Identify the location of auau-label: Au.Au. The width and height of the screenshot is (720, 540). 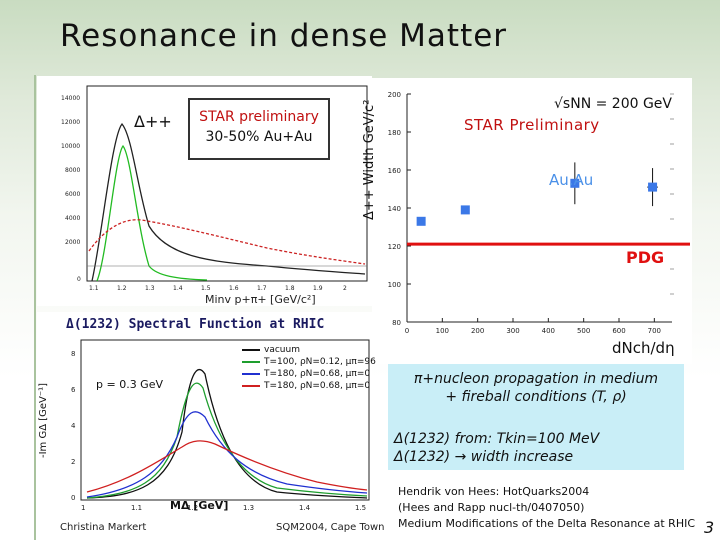
(571, 180).